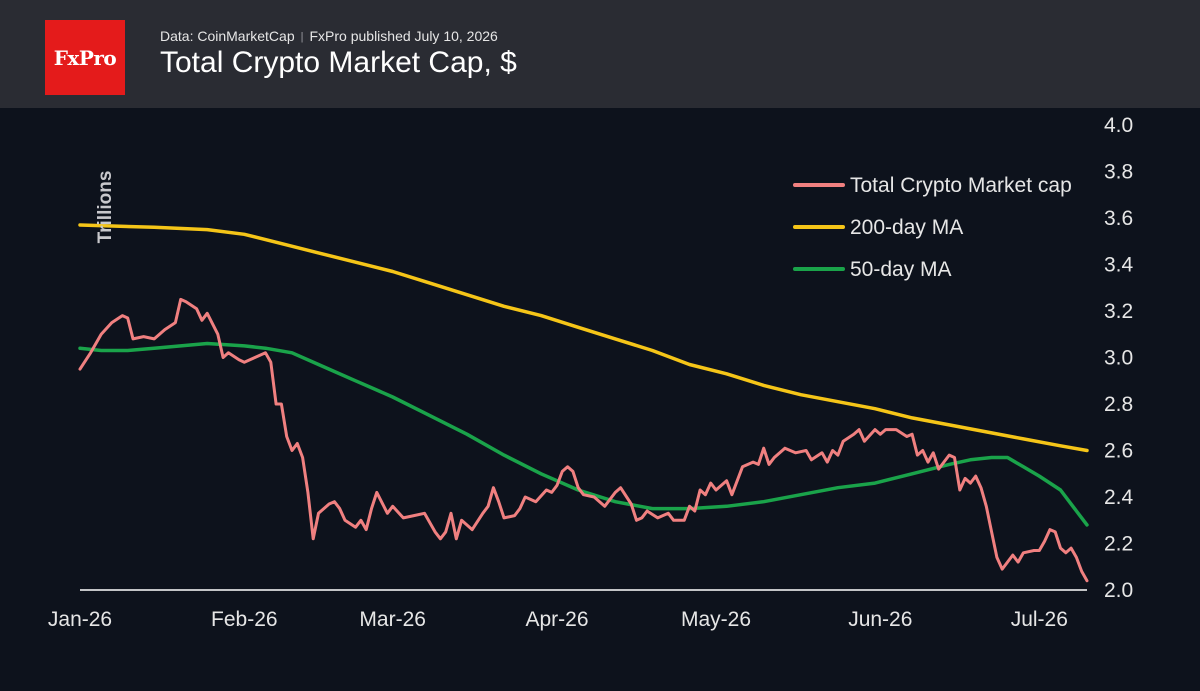  Describe the element at coordinates (392, 619) in the screenshot. I see `x-tick-label: Mar-26` at that location.